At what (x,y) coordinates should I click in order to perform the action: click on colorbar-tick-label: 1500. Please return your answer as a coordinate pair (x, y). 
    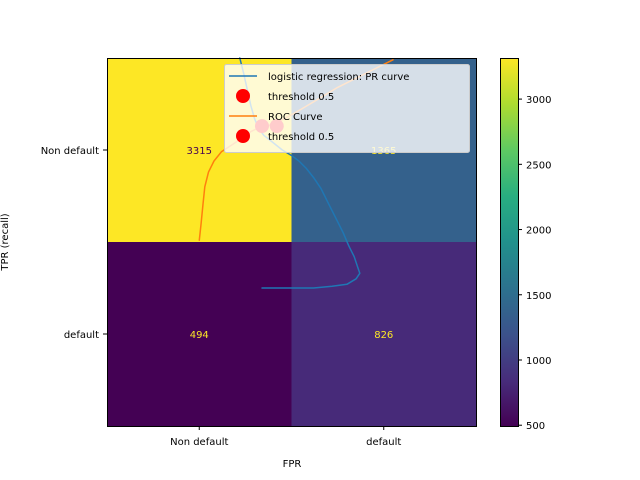
    Looking at the image, I should click on (538, 296).